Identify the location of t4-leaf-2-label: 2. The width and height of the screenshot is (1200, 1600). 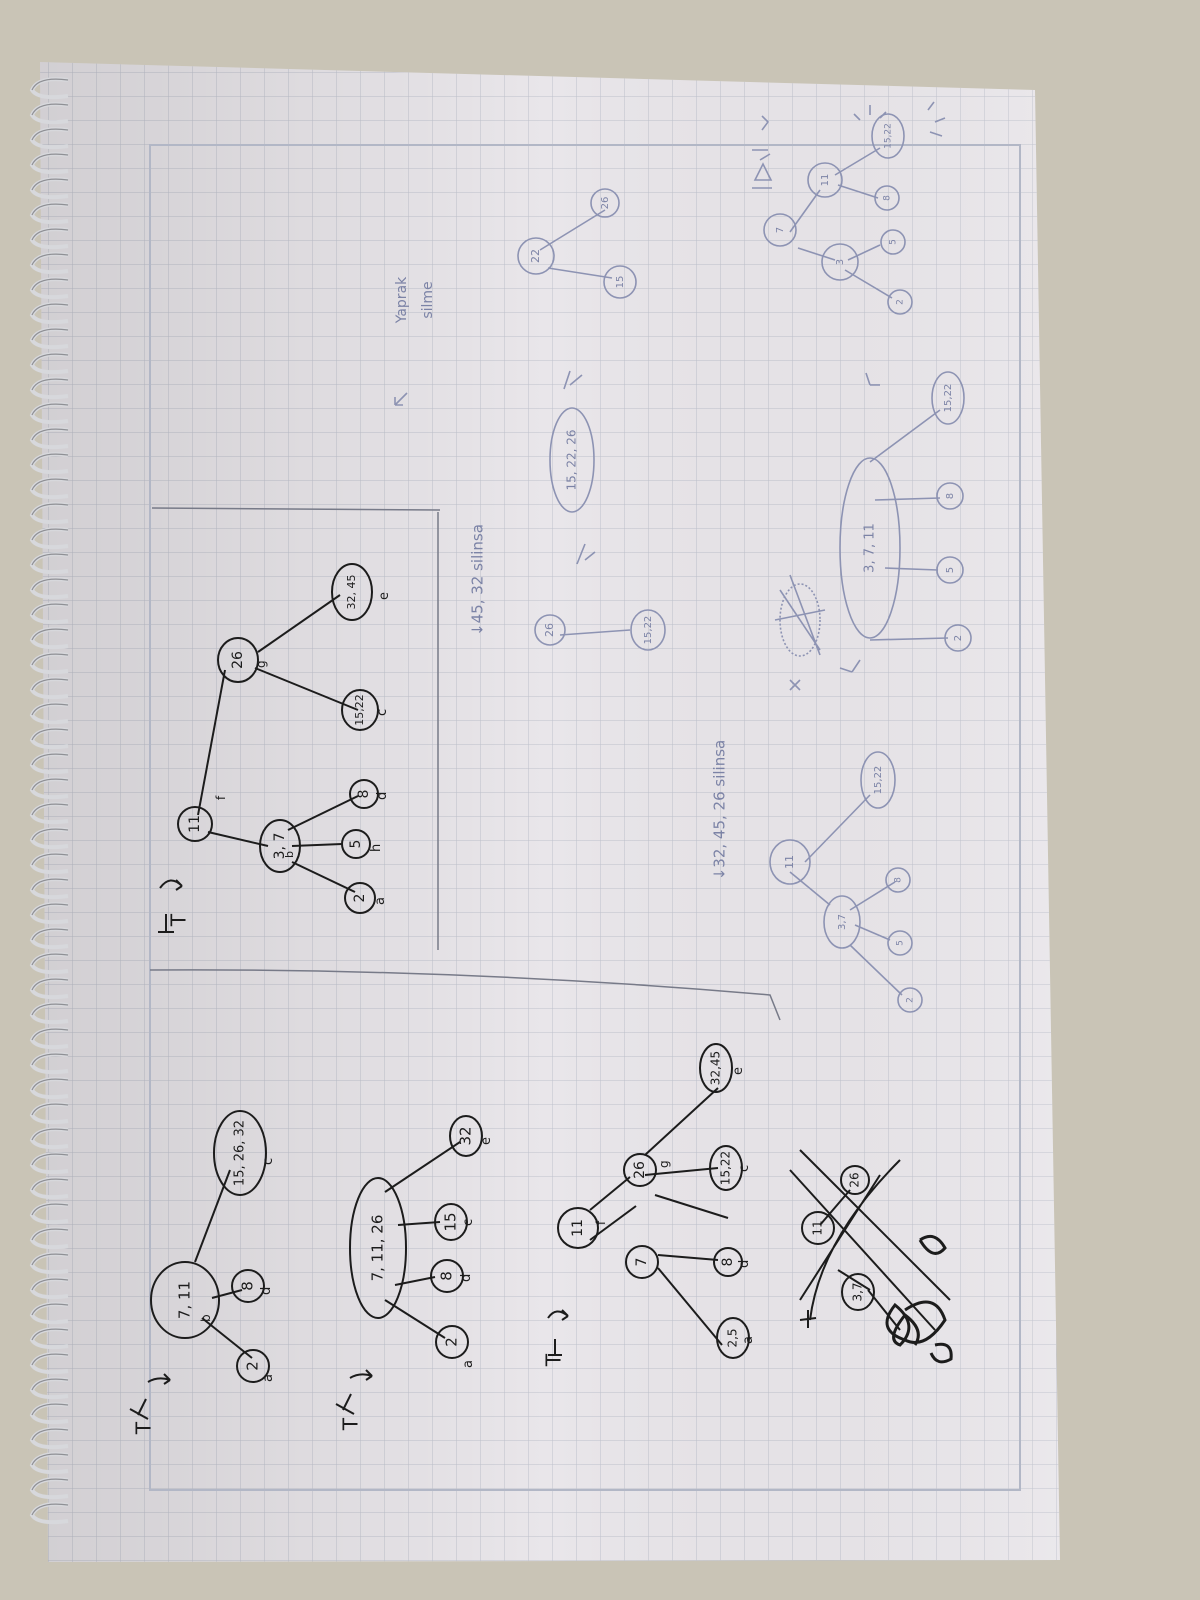
(360, 898).